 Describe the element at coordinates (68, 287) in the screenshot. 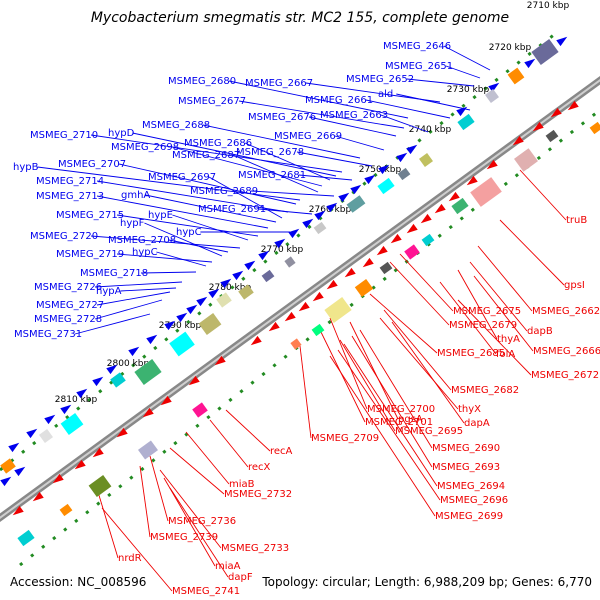

I see `gene-label-msmeg-2726: MSMEG_2726` at that location.